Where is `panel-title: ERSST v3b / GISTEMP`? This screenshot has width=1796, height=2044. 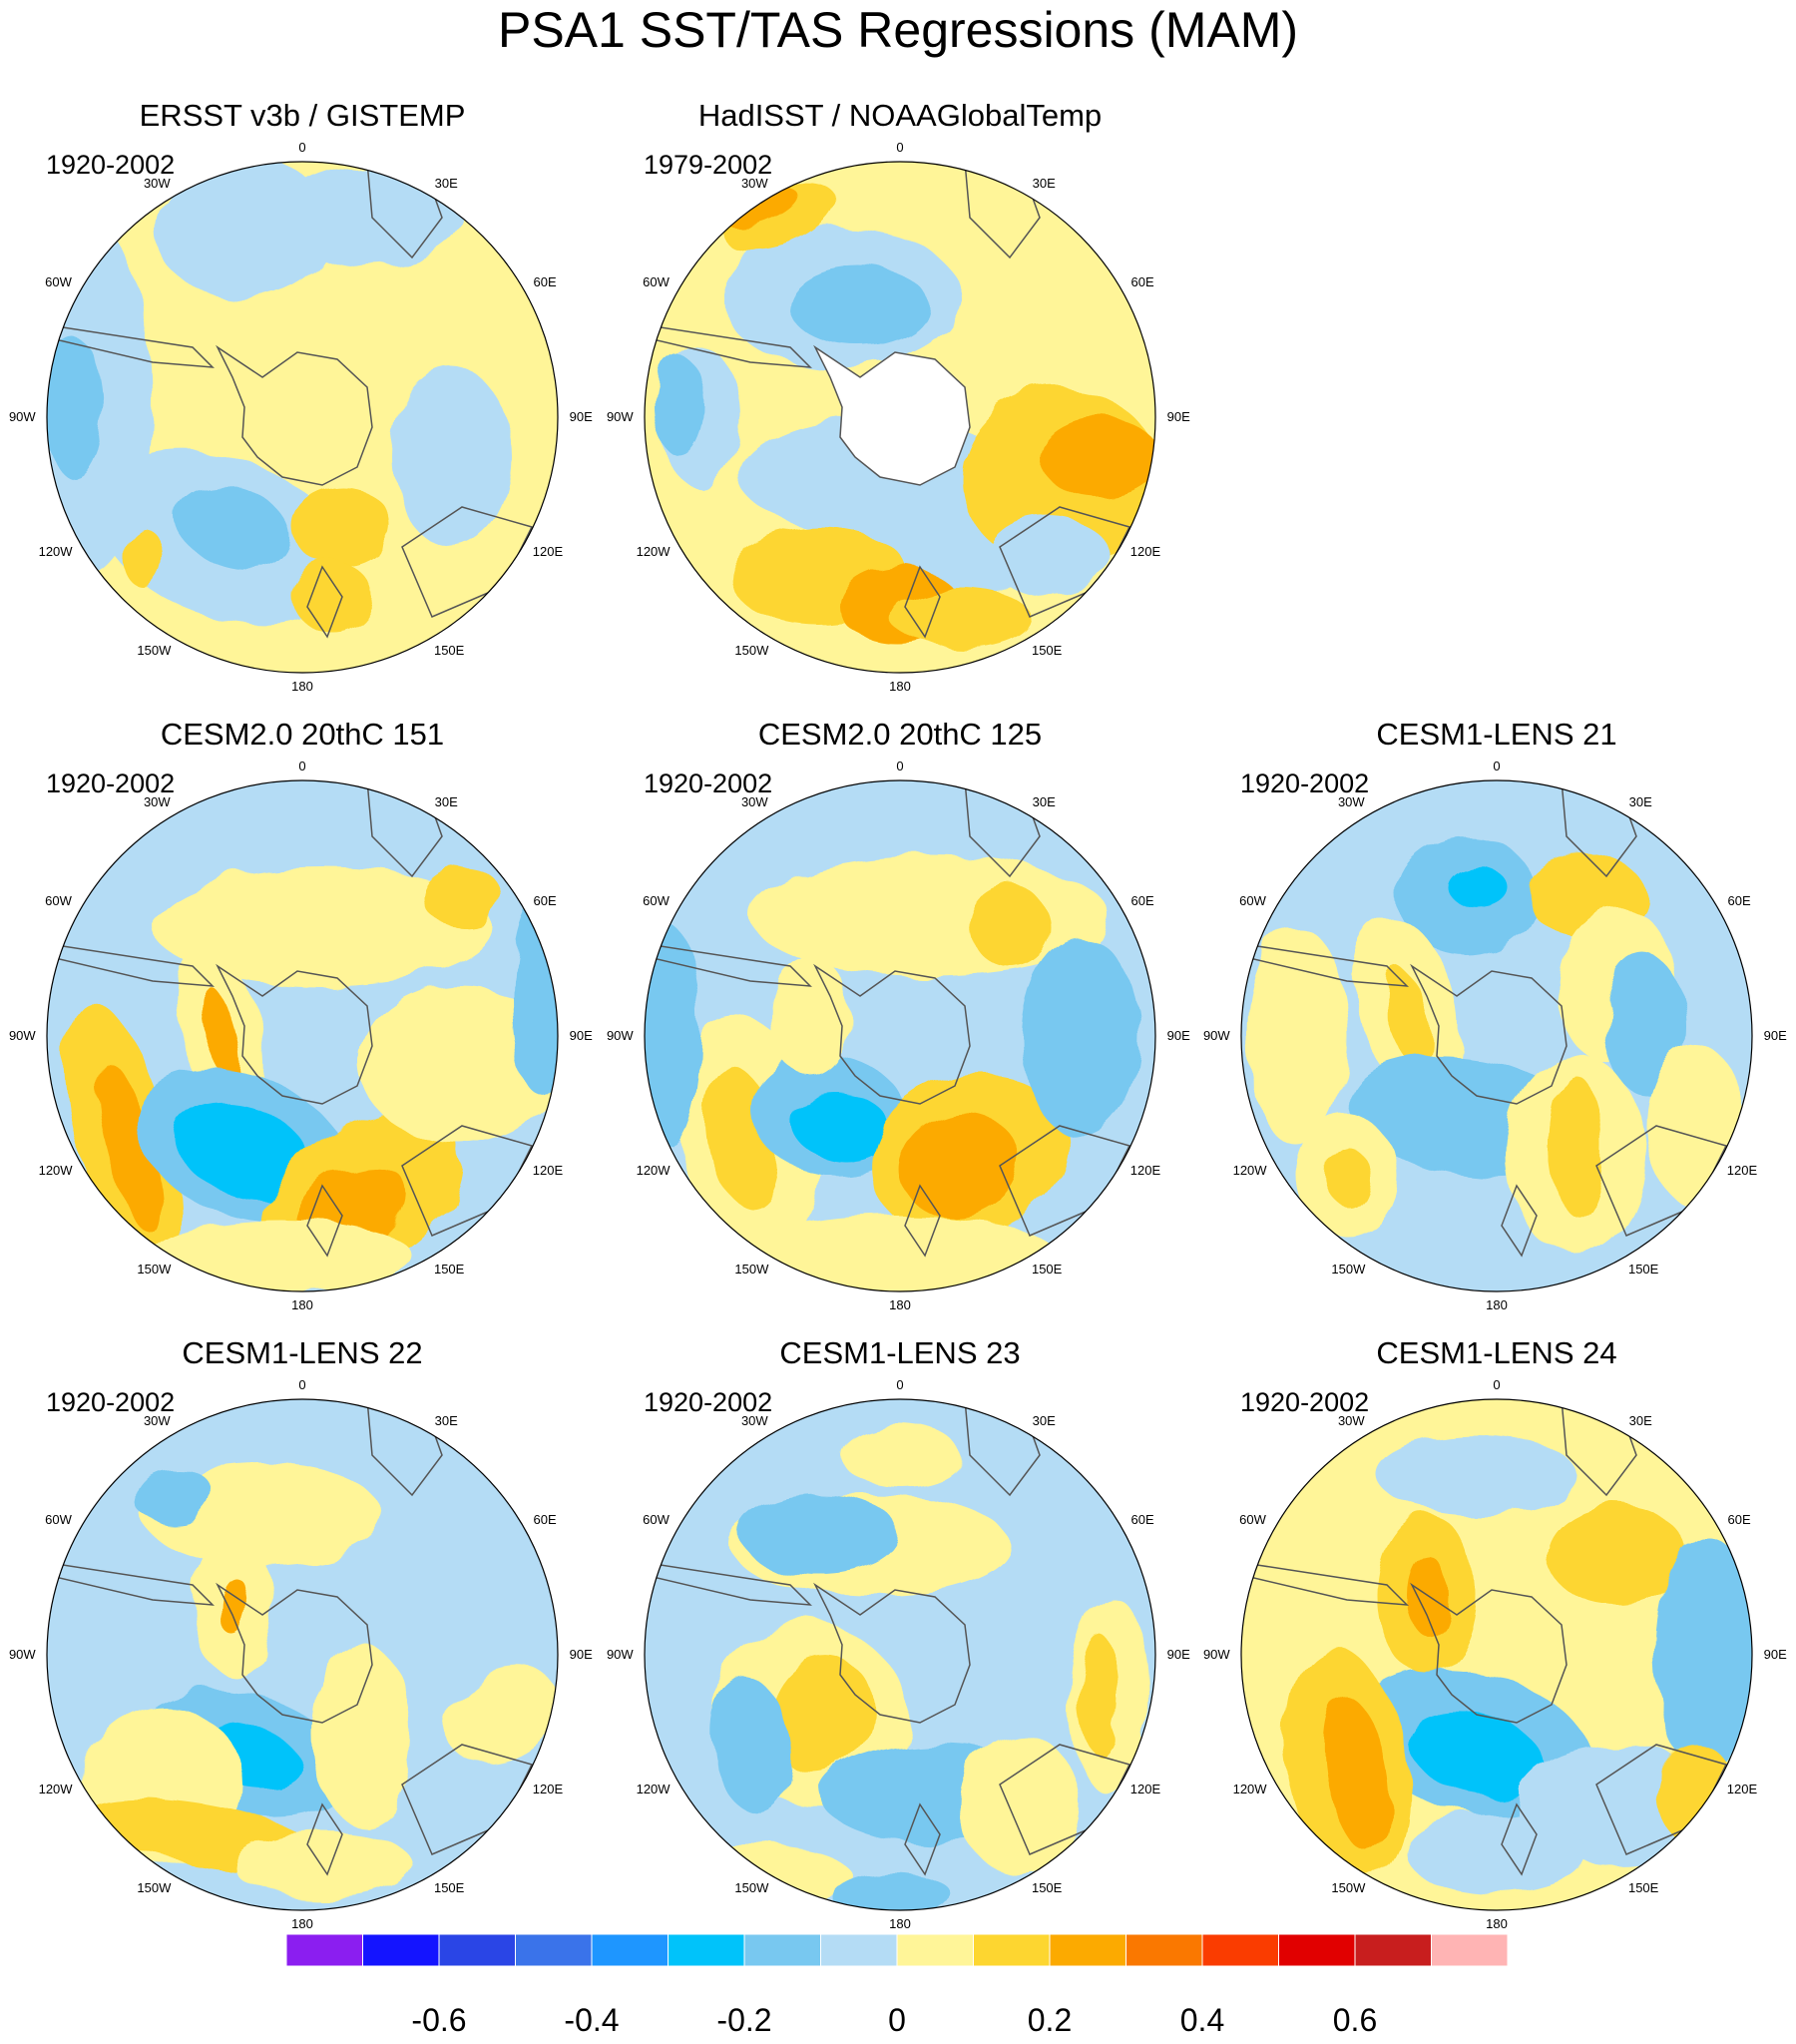 panel-title: ERSST v3b / GISTEMP is located at coordinates (302, 115).